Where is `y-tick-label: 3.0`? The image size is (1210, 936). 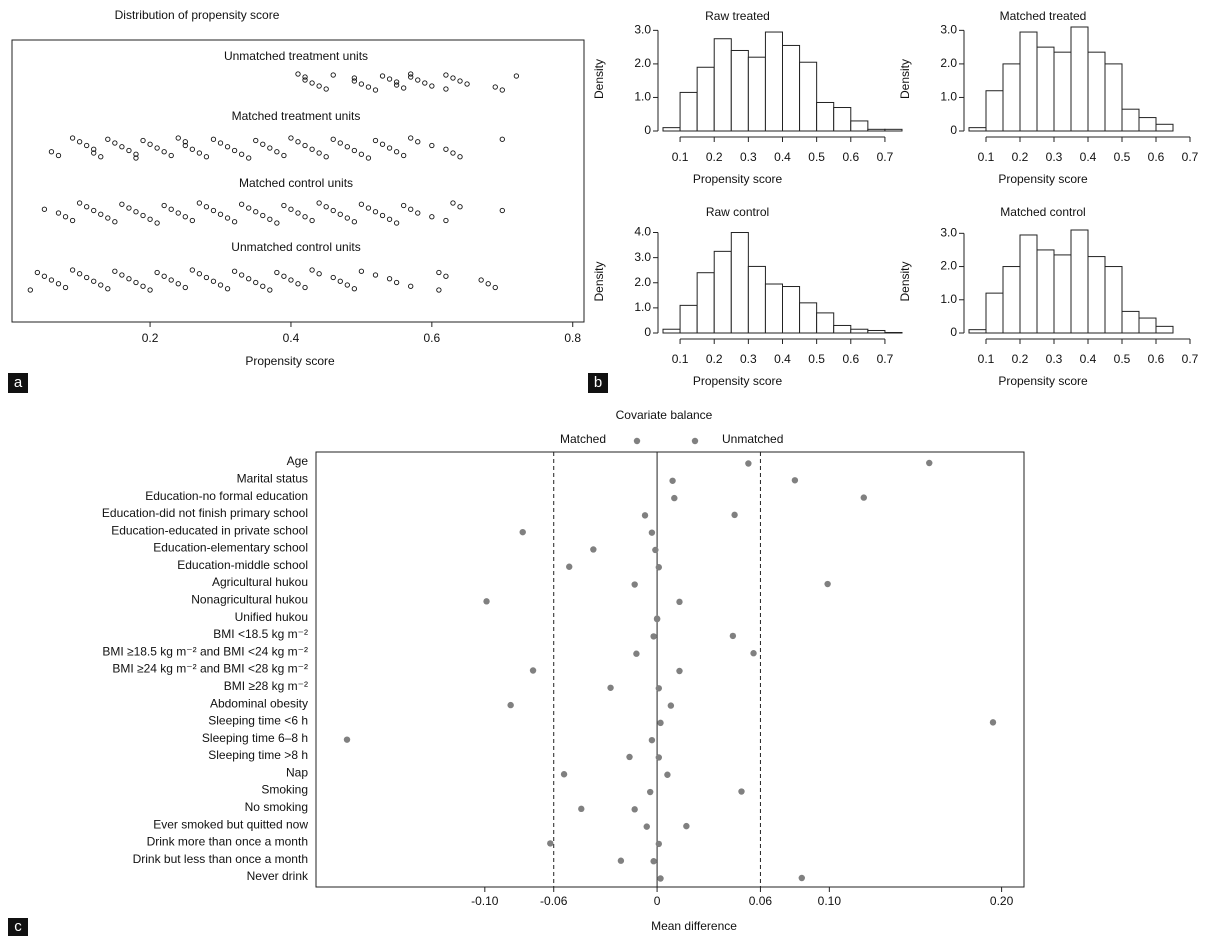 y-tick-label: 3.0 is located at coordinates (948, 30).